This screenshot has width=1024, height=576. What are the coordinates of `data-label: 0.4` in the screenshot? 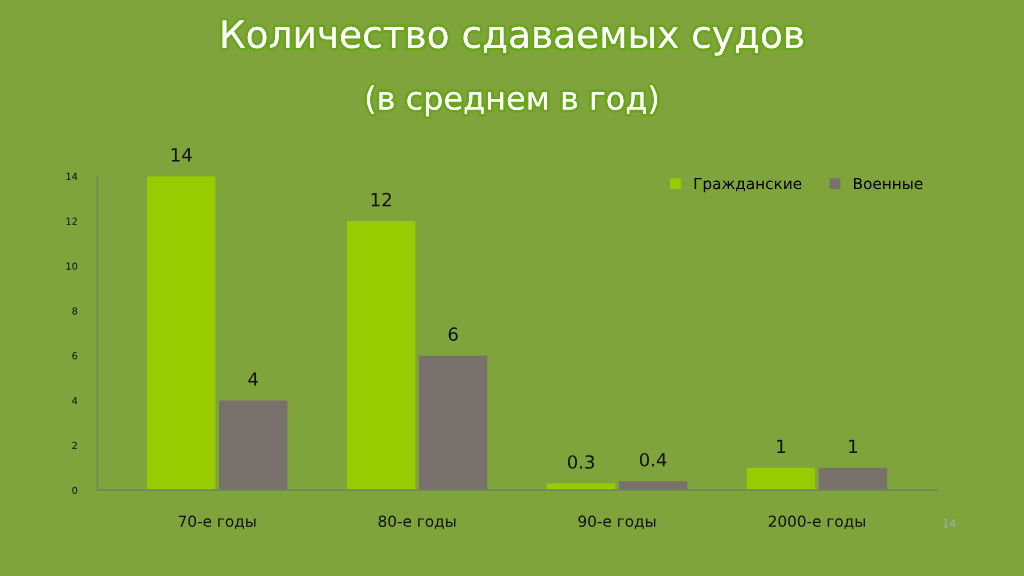 It's located at (653, 459).